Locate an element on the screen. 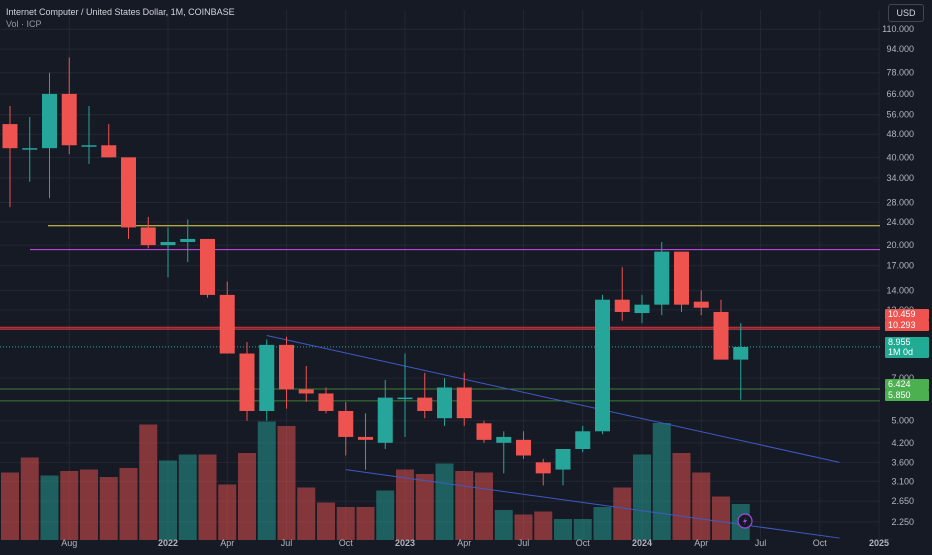  y-tick-label: 20.000 is located at coordinates (900, 245).